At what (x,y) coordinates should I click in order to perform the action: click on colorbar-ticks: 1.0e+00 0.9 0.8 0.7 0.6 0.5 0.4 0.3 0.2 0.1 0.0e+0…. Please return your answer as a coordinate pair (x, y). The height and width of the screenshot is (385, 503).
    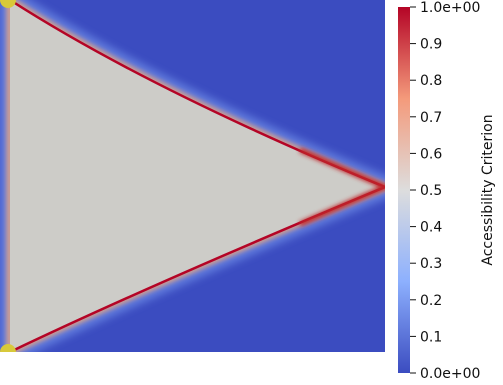
    Looking at the image, I should click on (445, 191).